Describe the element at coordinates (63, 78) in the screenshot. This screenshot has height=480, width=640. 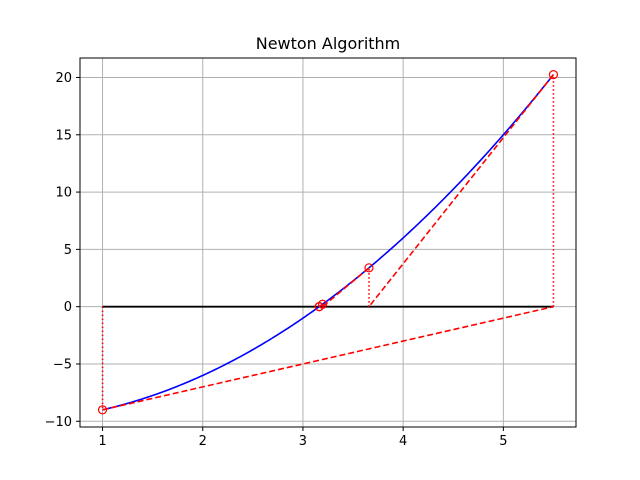
I see `y-tick-label: 20` at that location.